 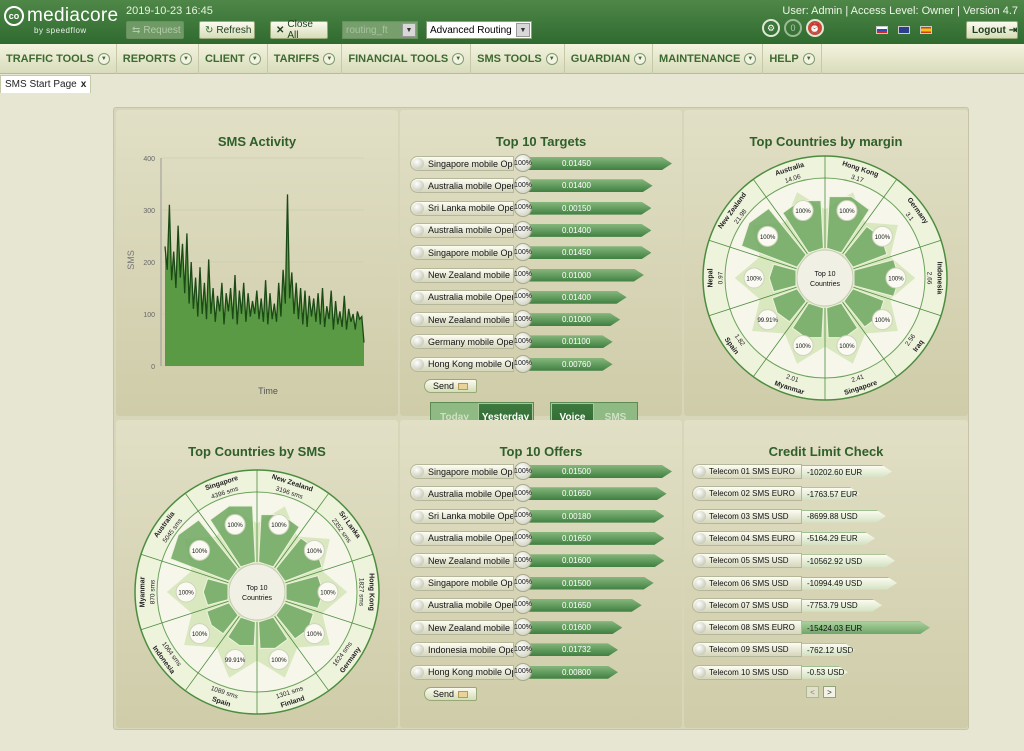 I want to click on credit-account: Telecom 02 SMS EURO, so click(x=747, y=494).